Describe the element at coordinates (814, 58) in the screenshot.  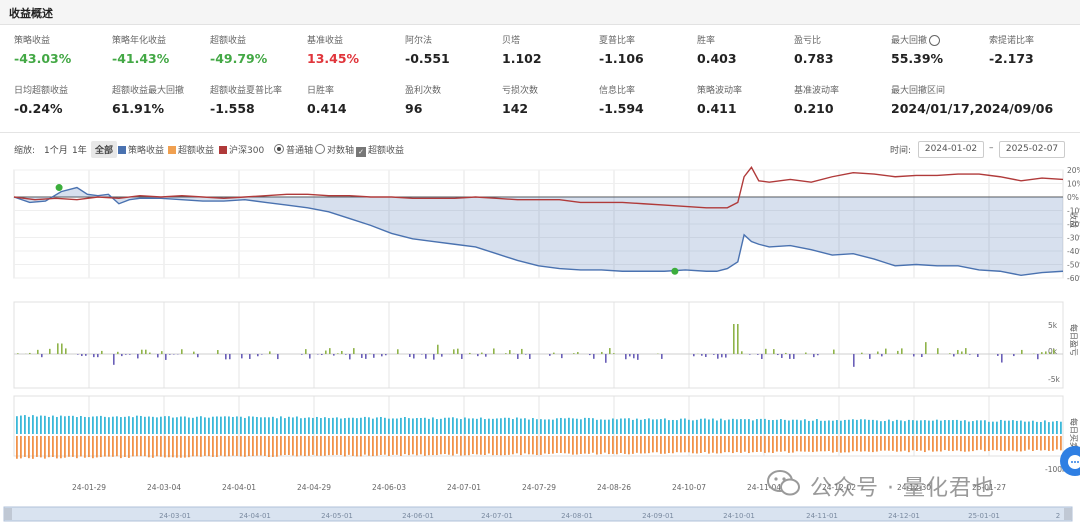
I see `metric-value: 0.783` at that location.